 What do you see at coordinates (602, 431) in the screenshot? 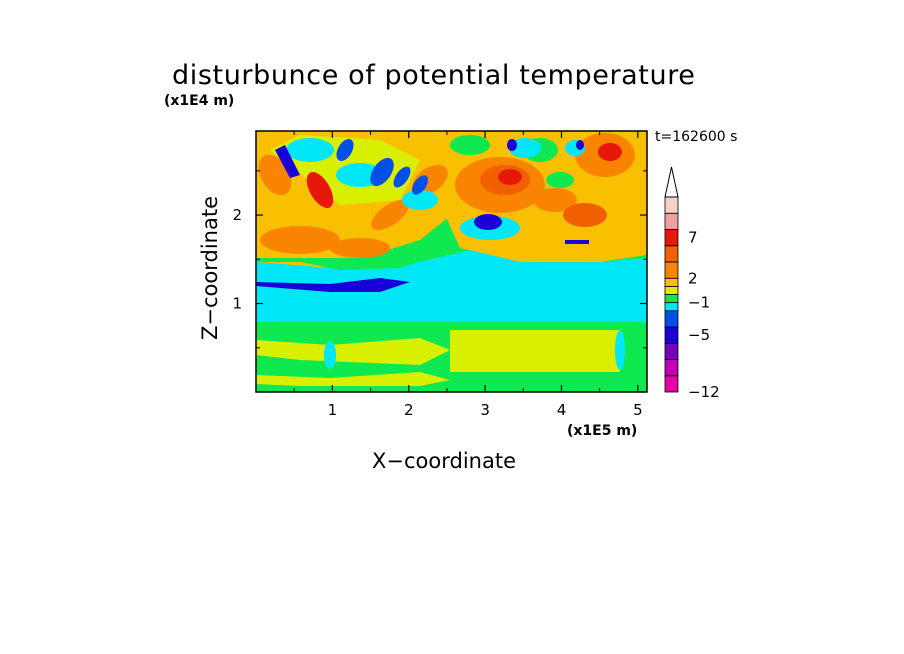
I see `x-scale-label: (x1E5 m)` at bounding box center [602, 431].